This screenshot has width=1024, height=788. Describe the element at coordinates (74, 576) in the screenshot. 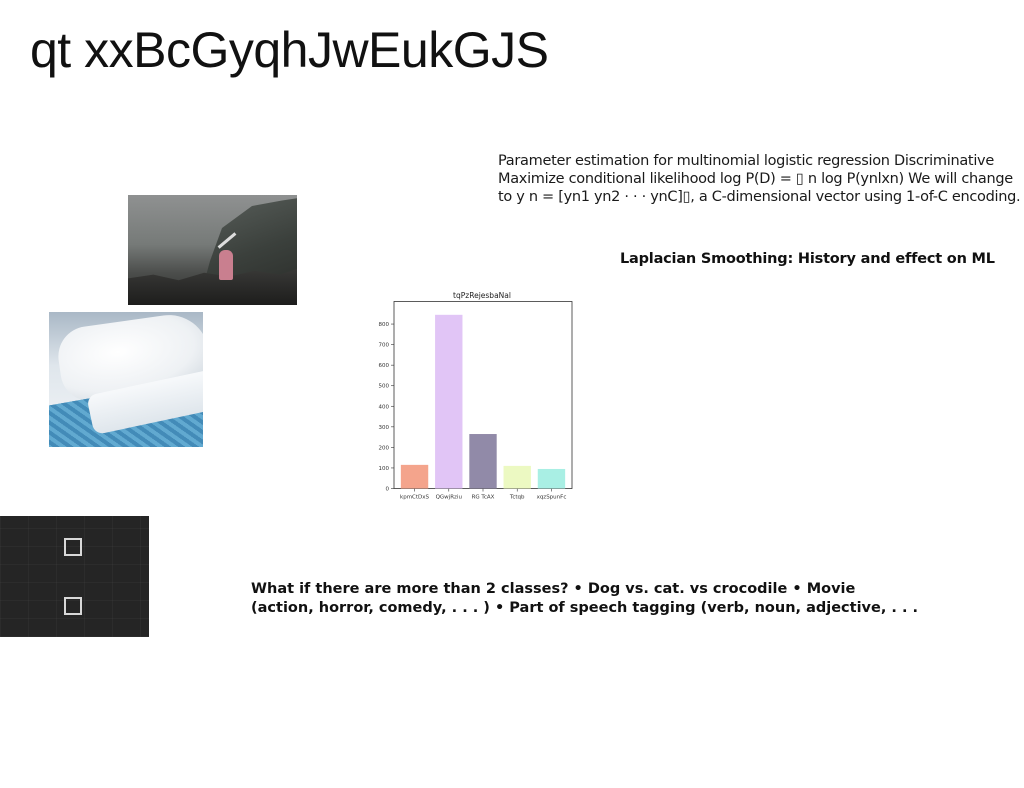

I see `checkbox-panel` at that location.